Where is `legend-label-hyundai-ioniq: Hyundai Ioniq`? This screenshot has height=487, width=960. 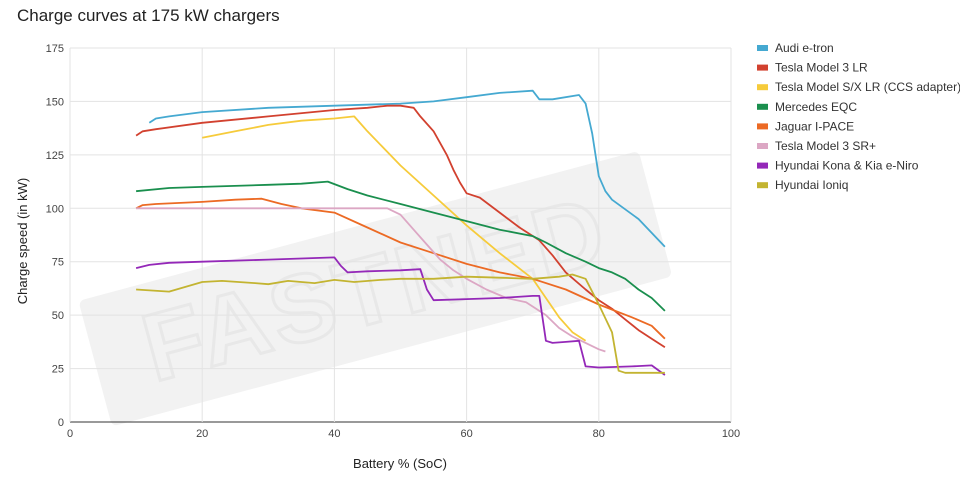 legend-label-hyundai-ioniq: Hyundai Ioniq is located at coordinates (811, 185).